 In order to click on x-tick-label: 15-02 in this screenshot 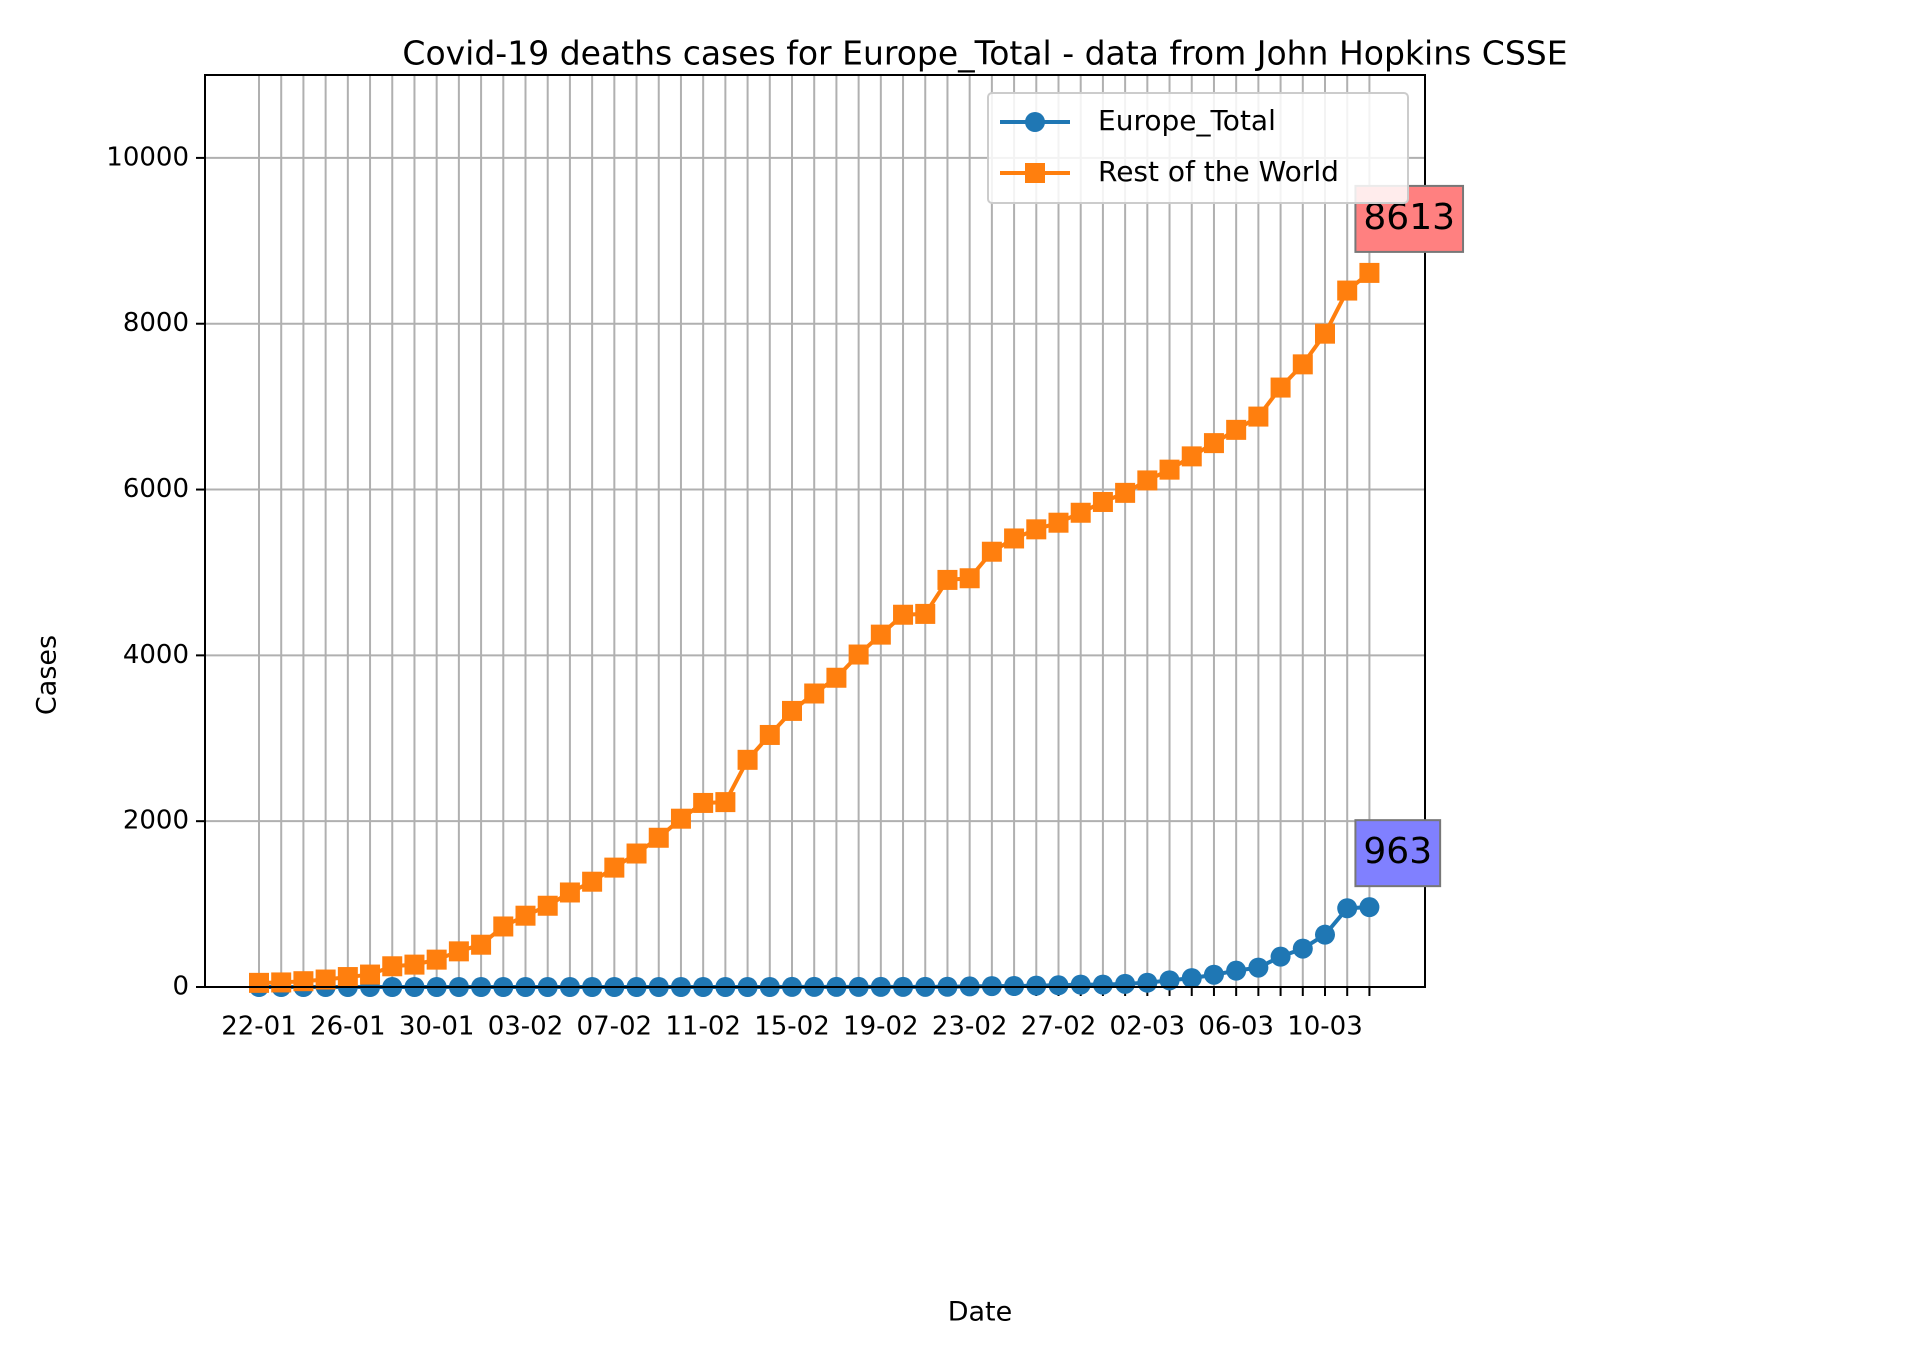, I will do `click(792, 1027)`.